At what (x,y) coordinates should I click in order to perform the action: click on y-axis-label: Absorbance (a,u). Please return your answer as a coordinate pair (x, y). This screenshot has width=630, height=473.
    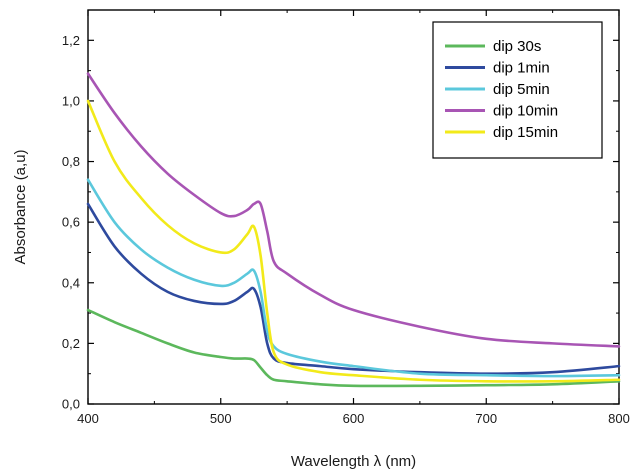
    Looking at the image, I should click on (20, 206).